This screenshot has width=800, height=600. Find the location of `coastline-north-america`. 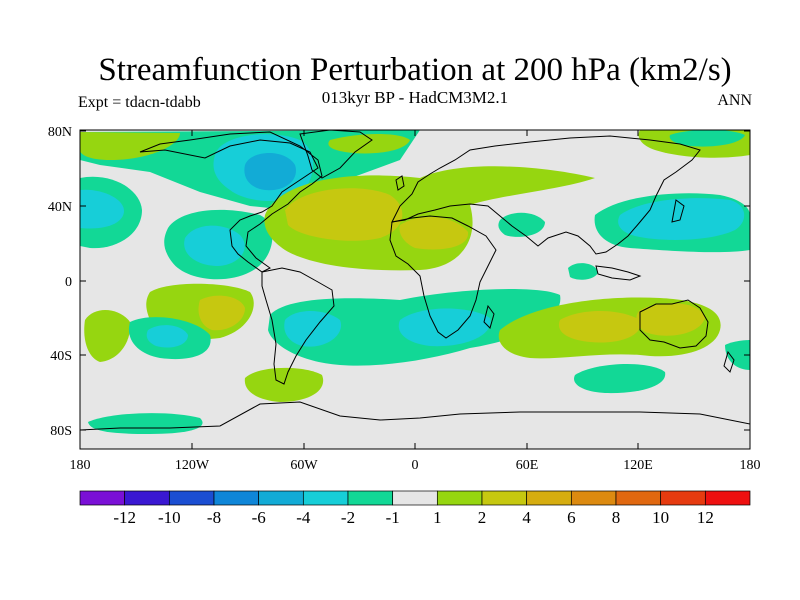

coastline-north-america is located at coordinates (231, 202).